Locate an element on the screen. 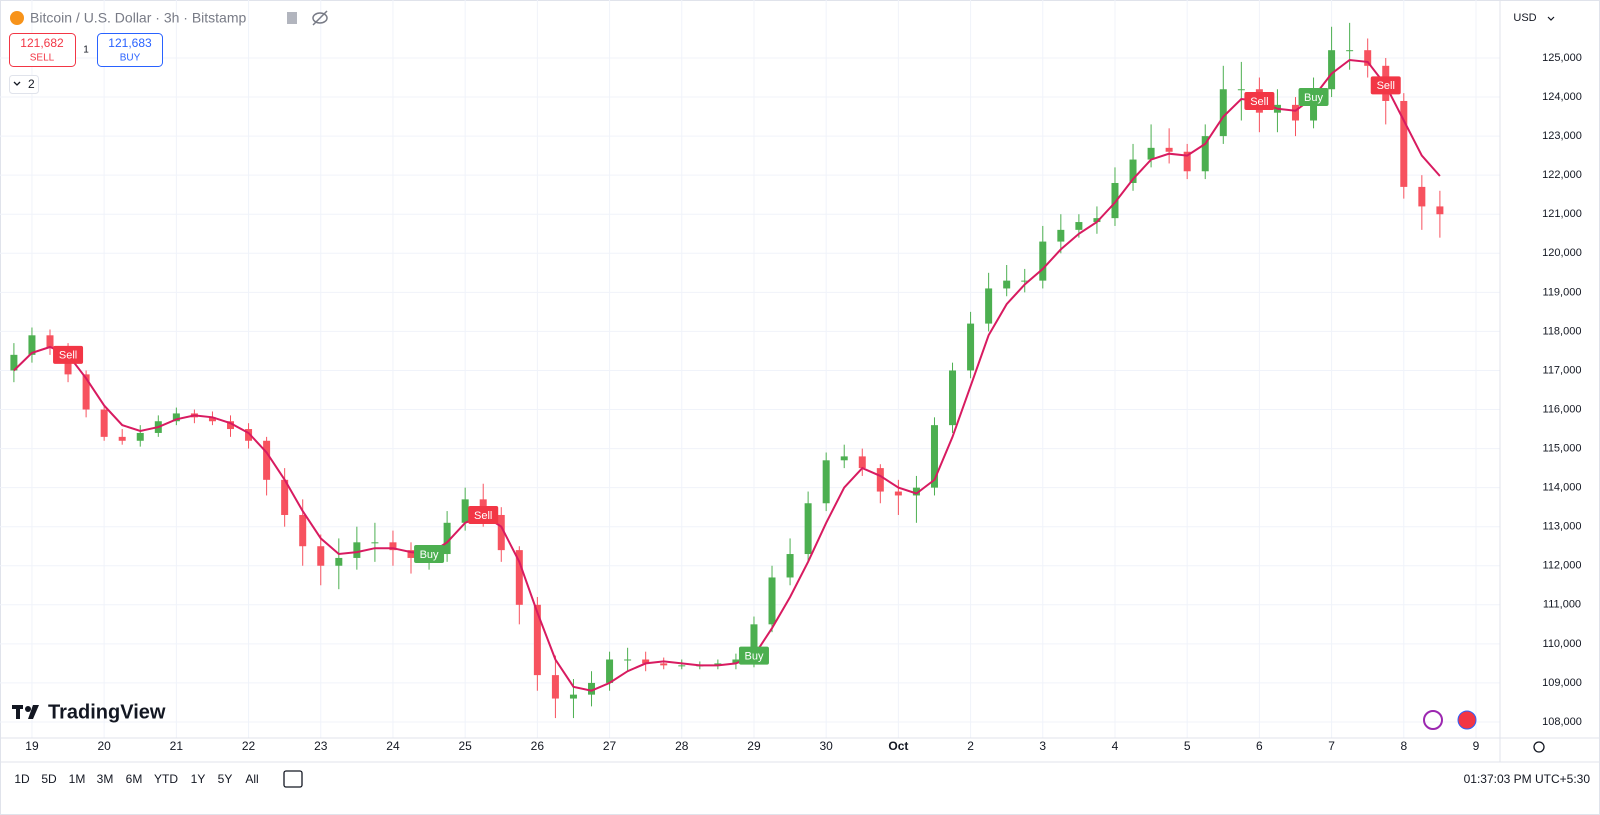  symbol-title: Bitcoin / U.S. Dollar · 3h · Bitstamp is located at coordinates (138, 18).